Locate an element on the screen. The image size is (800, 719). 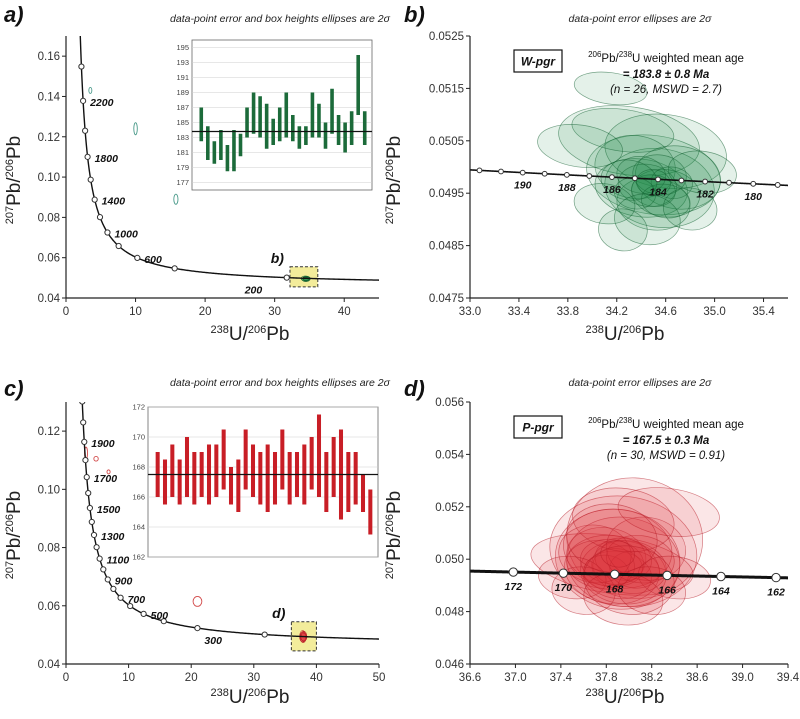
inset-tick-168: 168 is located at coordinates (138, 467).